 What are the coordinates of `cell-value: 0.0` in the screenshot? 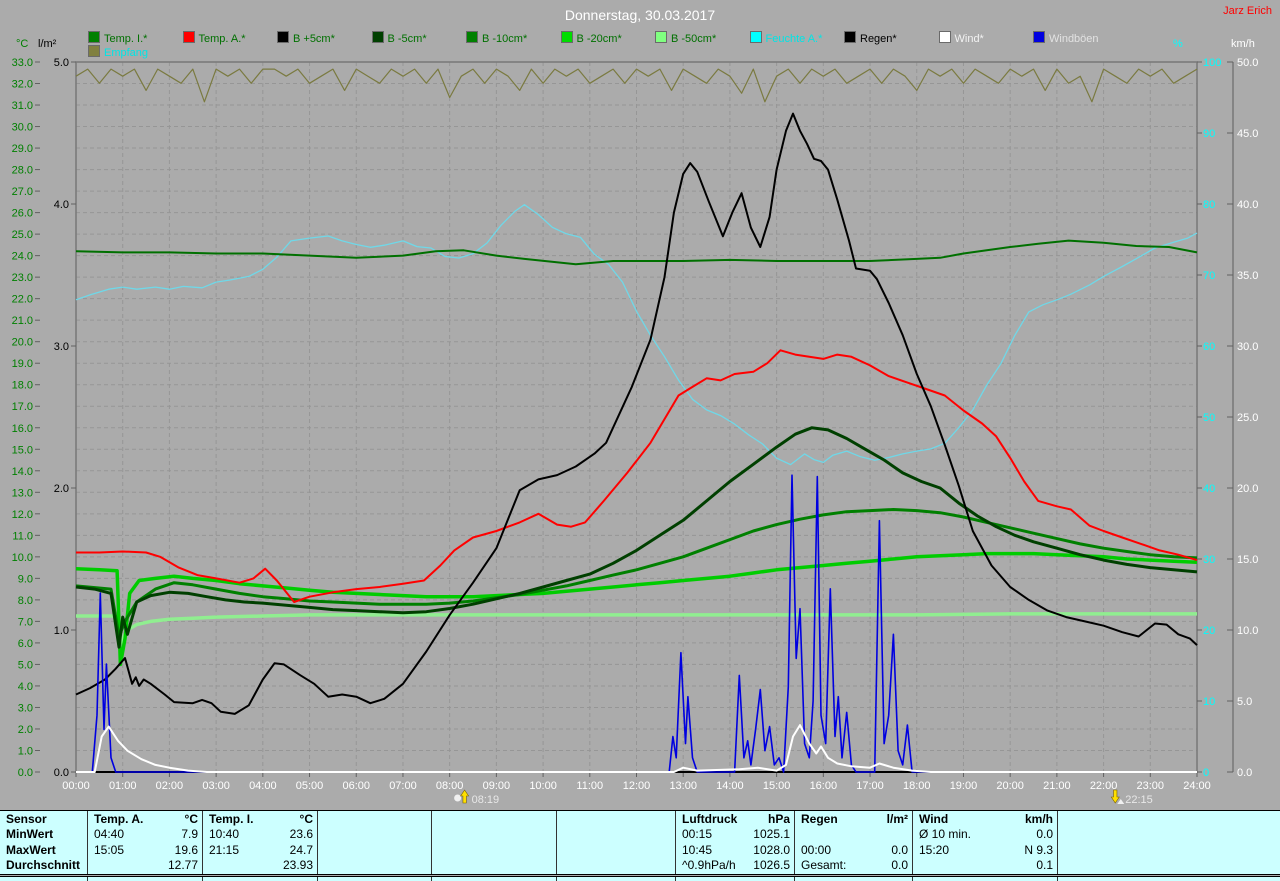 It's located at (899, 849).